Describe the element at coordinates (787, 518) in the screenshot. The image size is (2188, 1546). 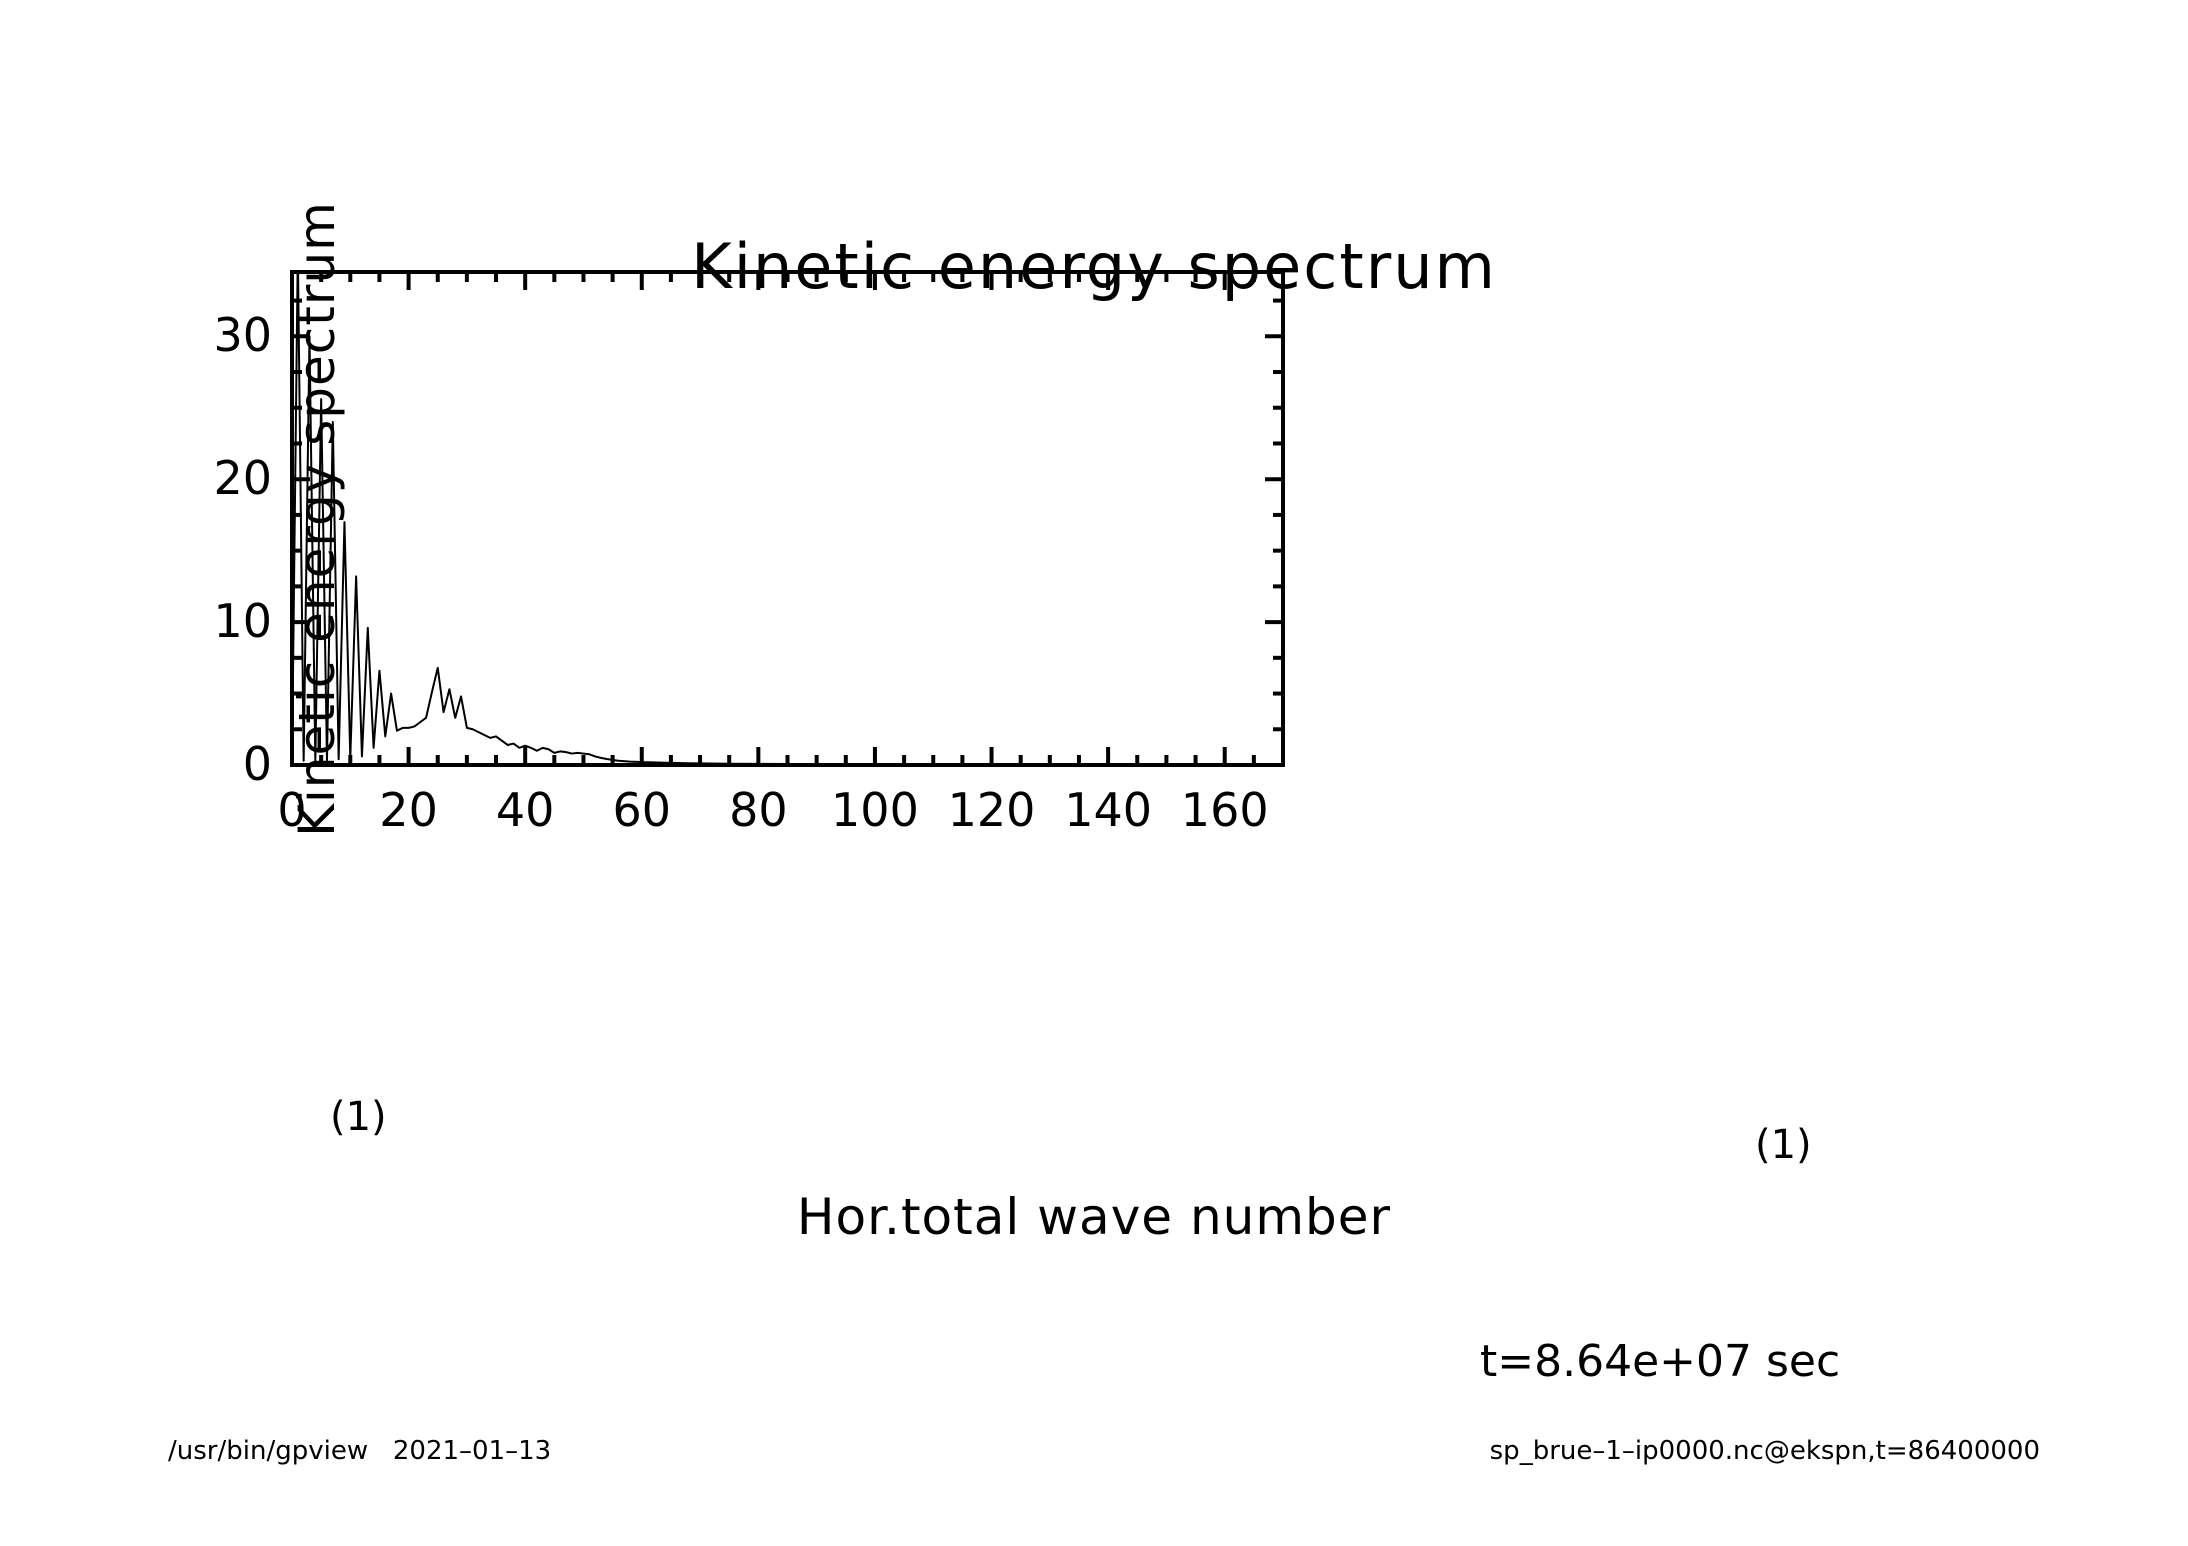
I see `data-series-line` at that location.